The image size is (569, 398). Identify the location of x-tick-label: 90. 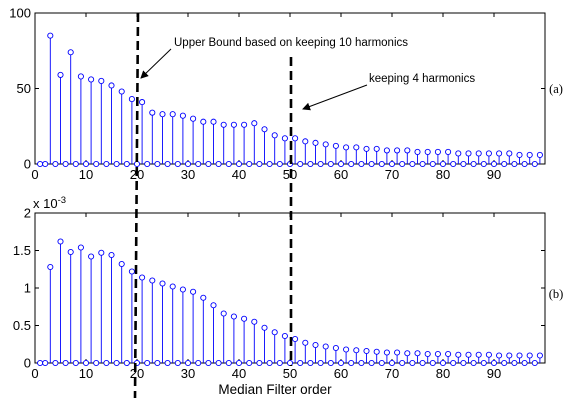
(494, 174).